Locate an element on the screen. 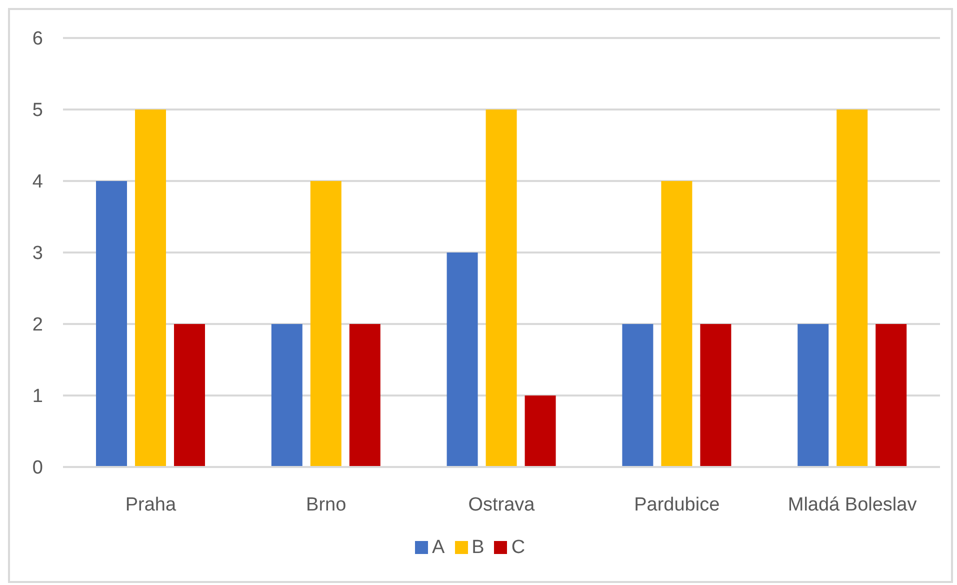  y-tick-label: 1 is located at coordinates (37, 397).